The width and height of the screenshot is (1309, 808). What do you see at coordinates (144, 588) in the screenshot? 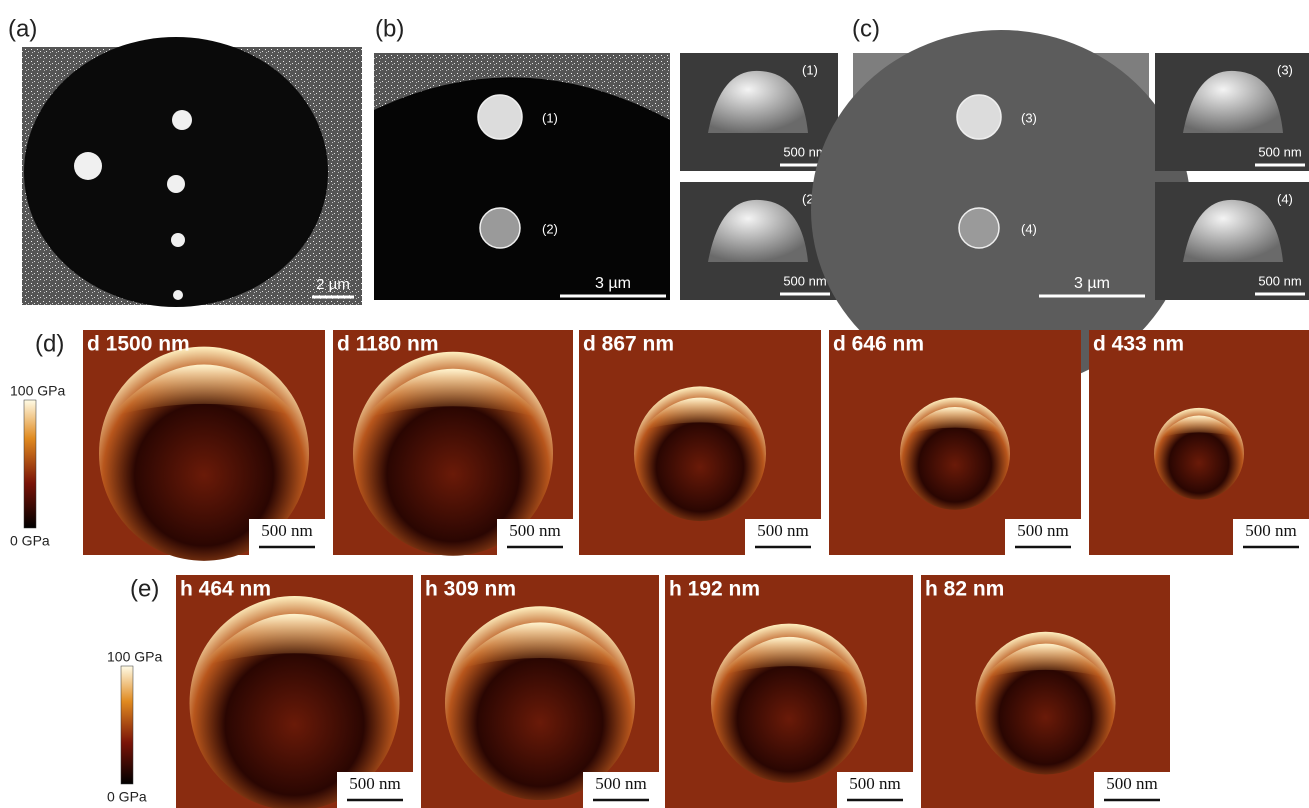
I see `panel-label: (e)` at bounding box center [144, 588].